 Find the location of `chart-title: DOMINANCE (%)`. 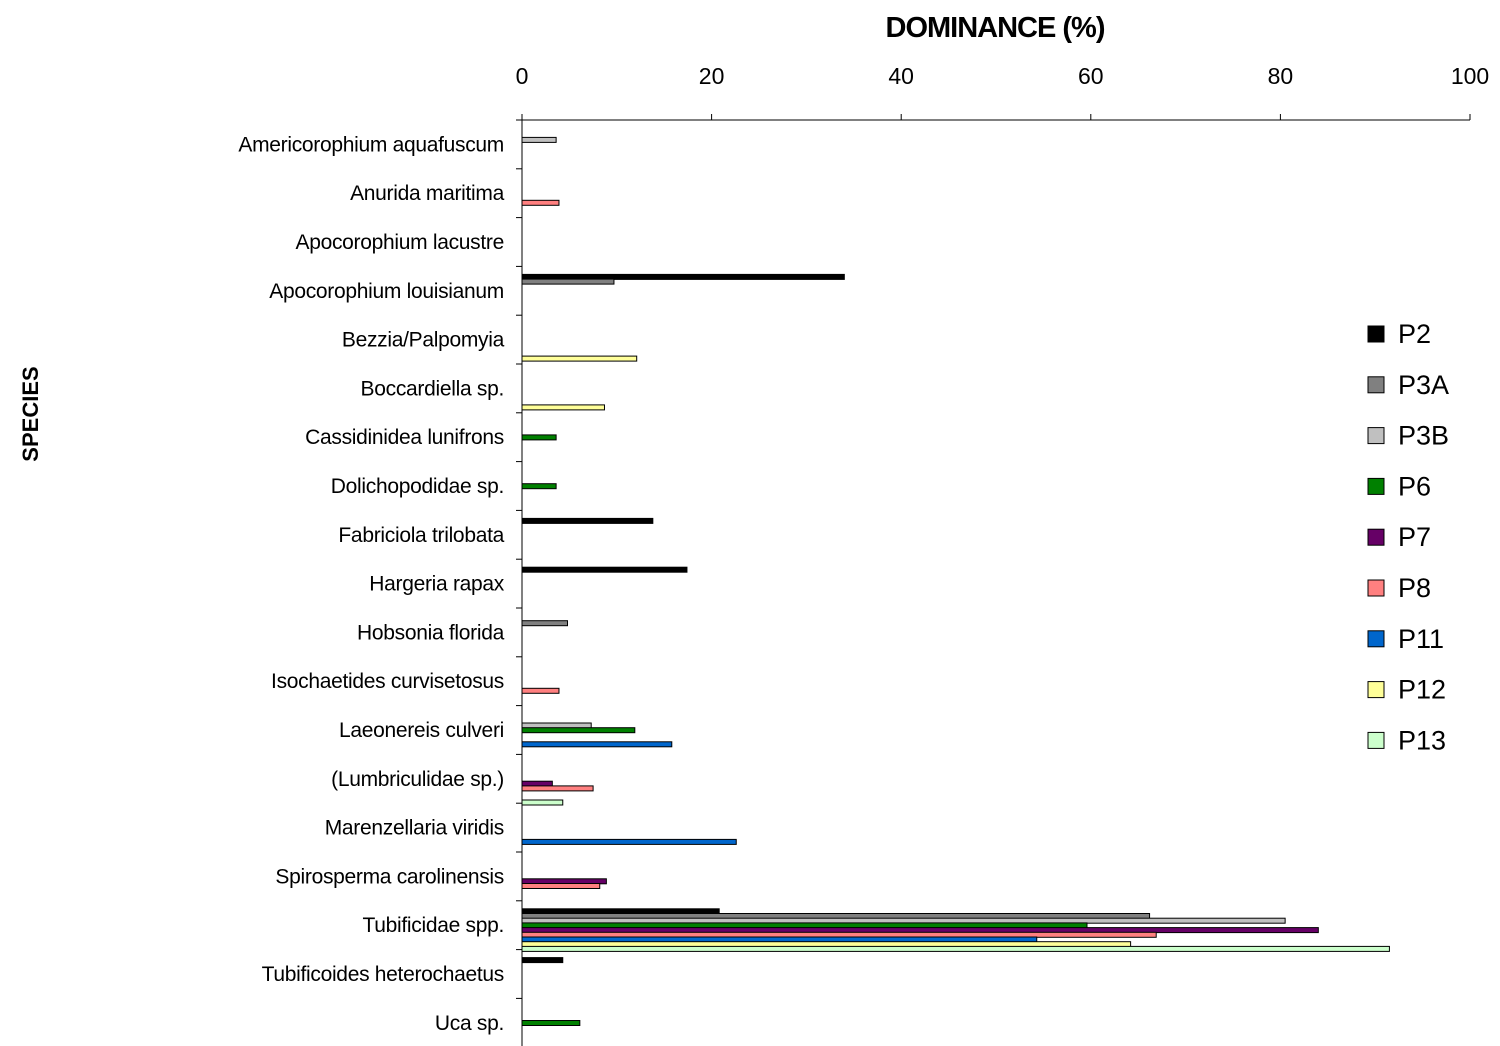

chart-title: DOMINANCE (%) is located at coordinates (995, 28).